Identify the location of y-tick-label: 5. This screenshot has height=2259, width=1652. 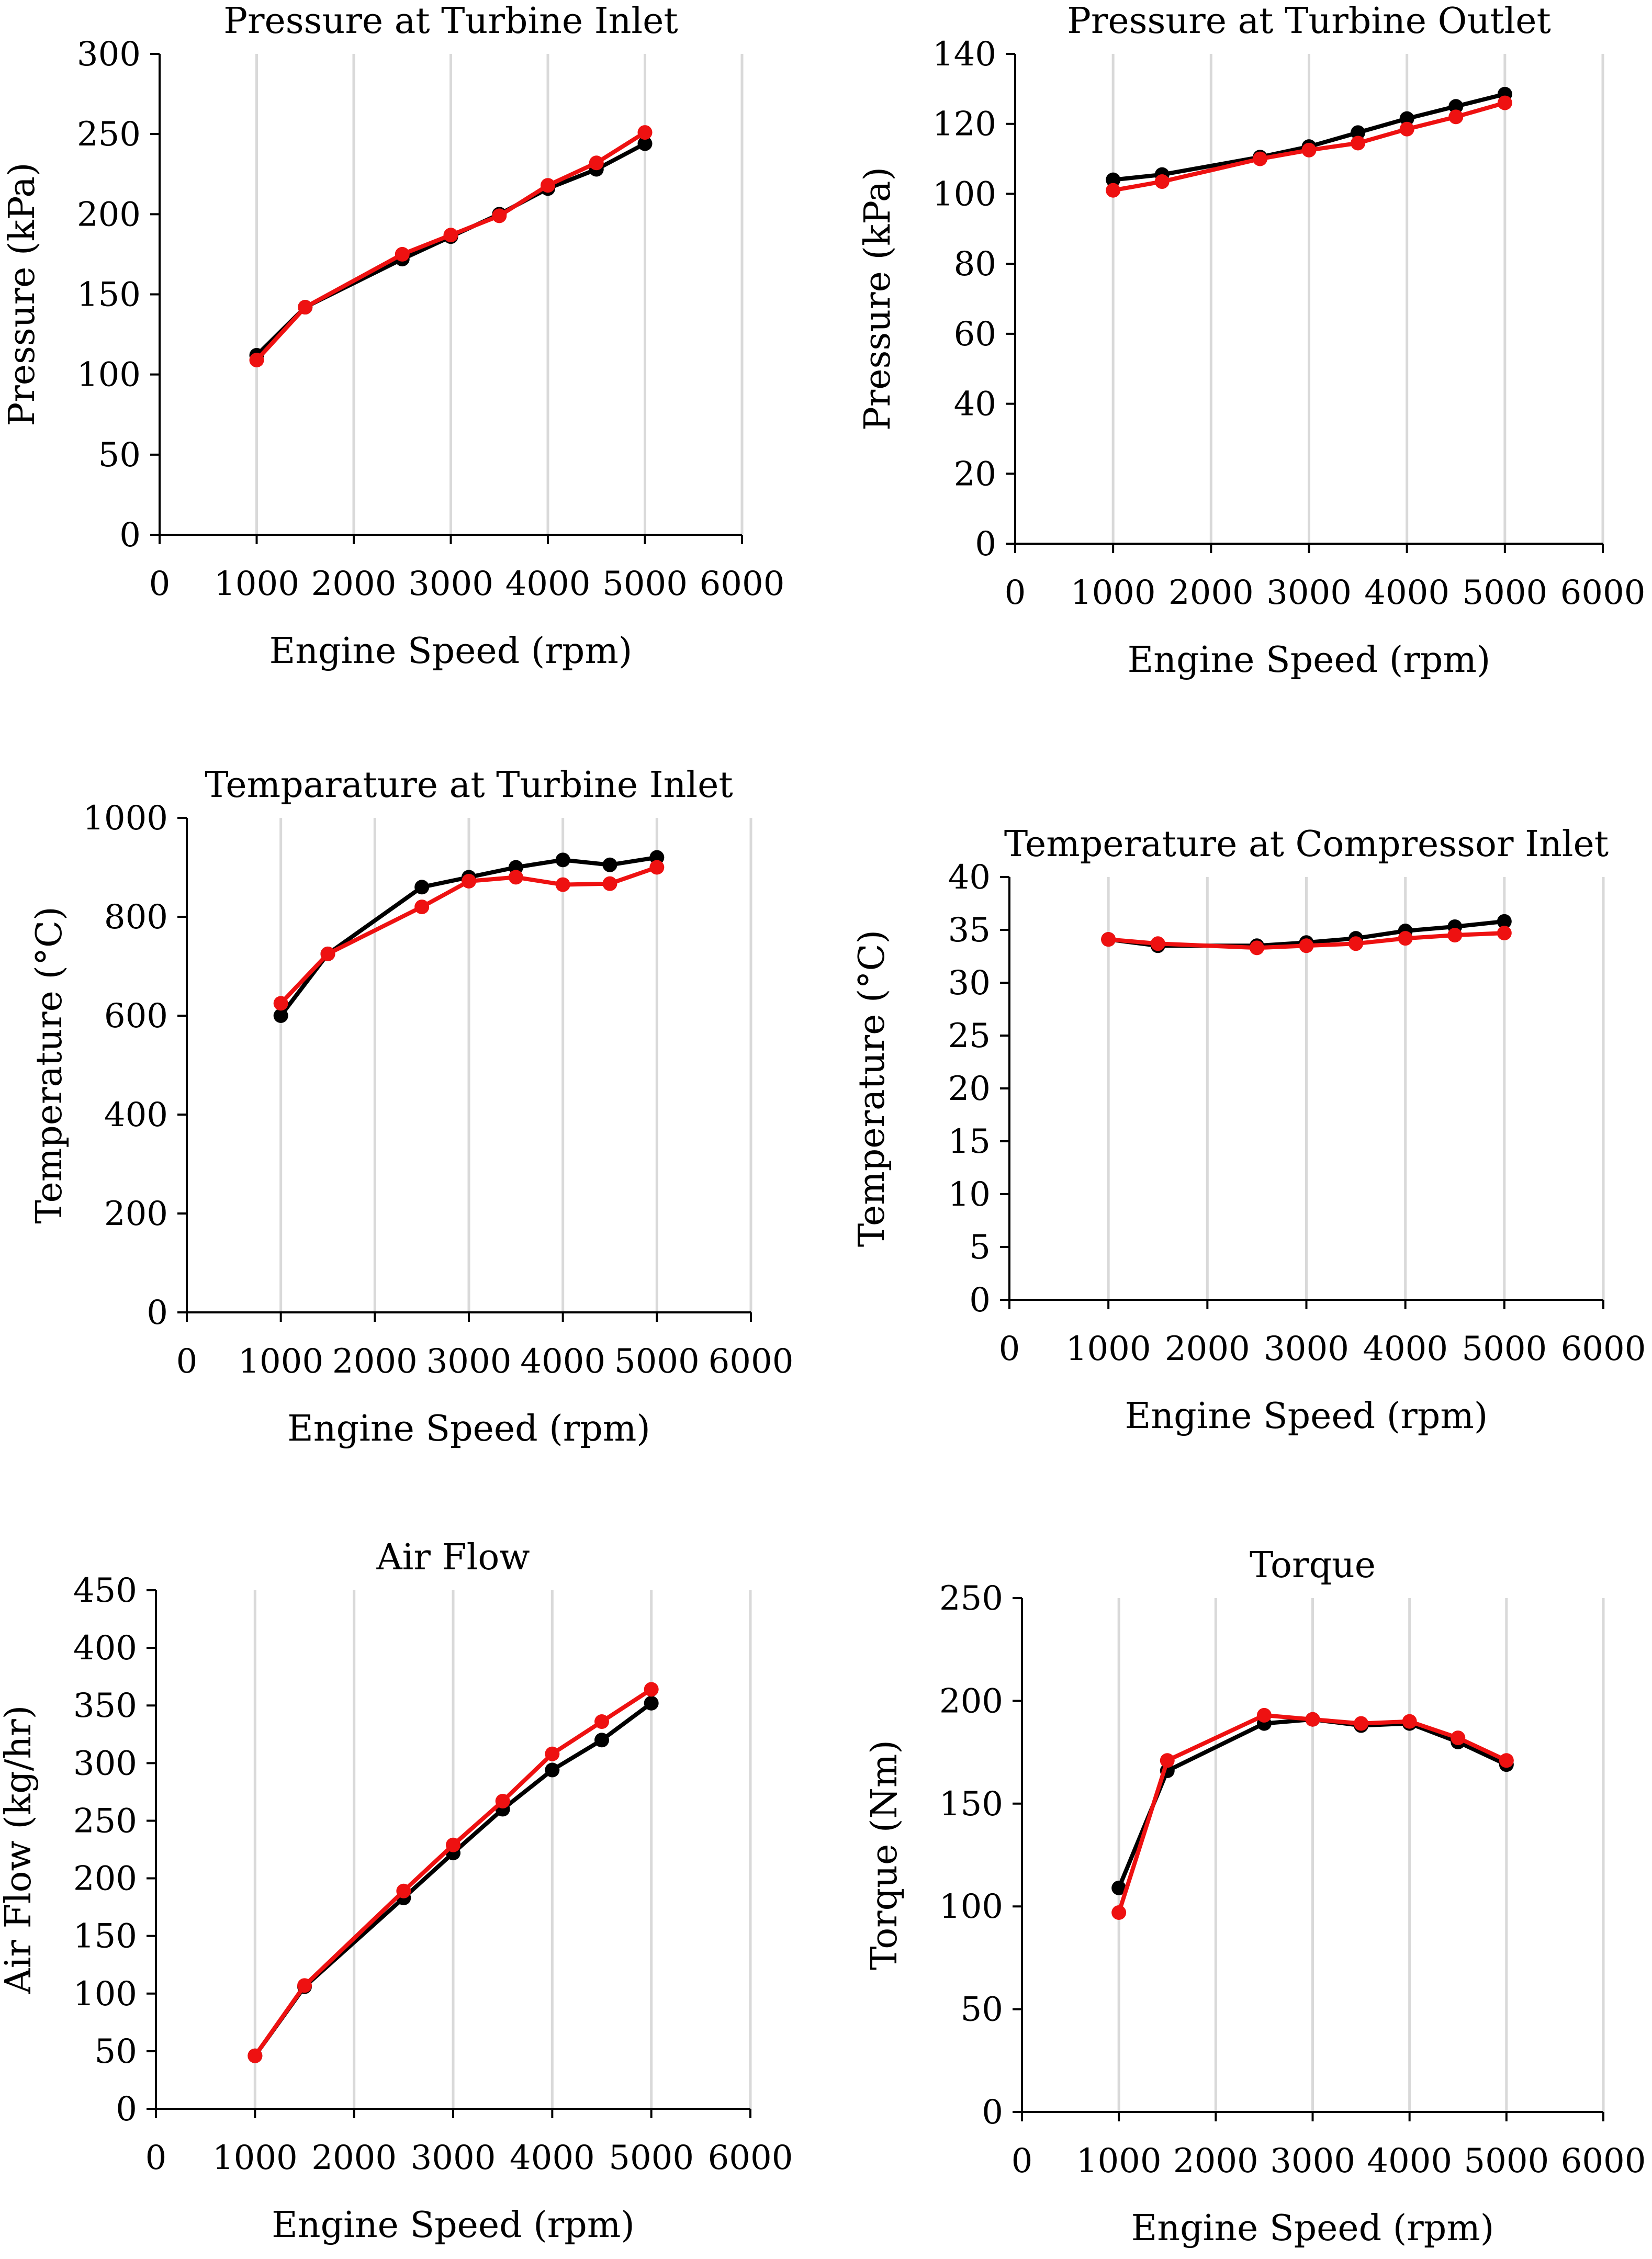
(980, 1247).